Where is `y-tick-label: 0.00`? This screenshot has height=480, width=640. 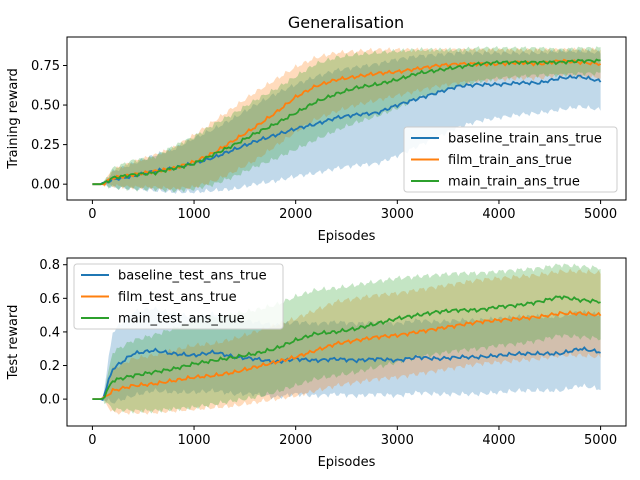
y-tick-label: 0.00 is located at coordinates (45, 185).